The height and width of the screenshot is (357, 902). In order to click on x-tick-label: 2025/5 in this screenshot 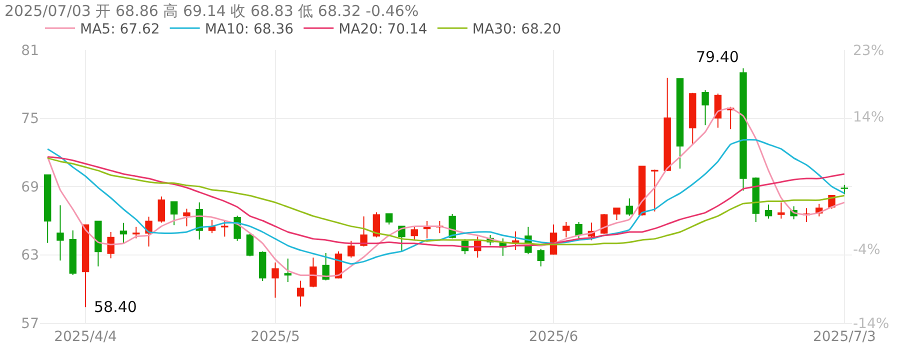, I will do `click(275, 336)`.